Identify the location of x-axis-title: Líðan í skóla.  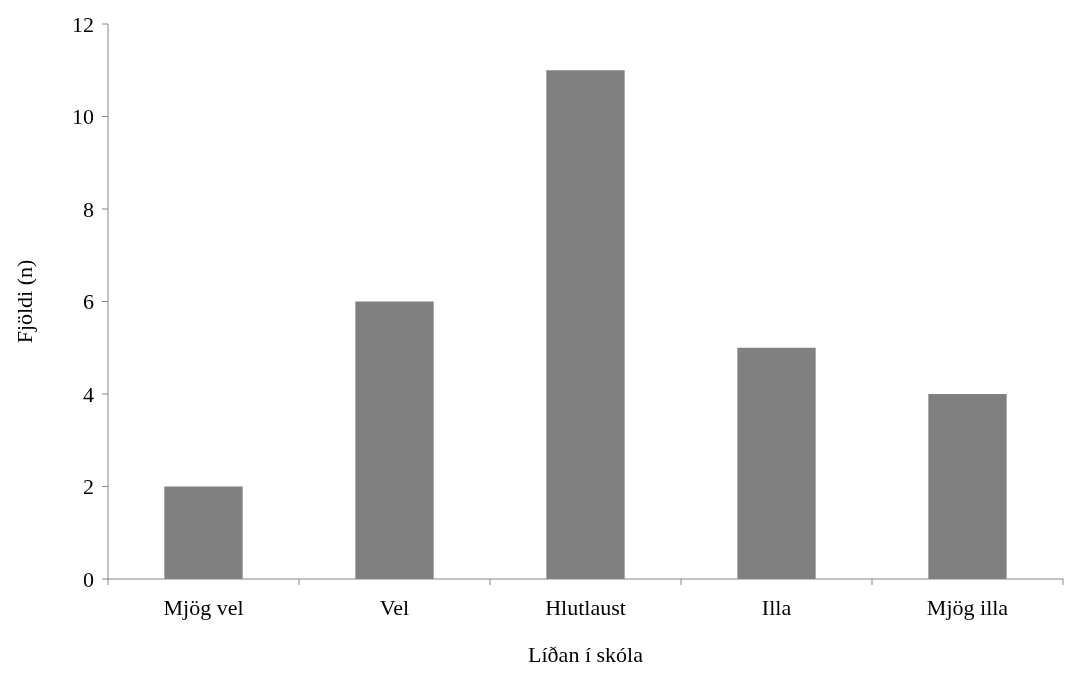
(586, 654).